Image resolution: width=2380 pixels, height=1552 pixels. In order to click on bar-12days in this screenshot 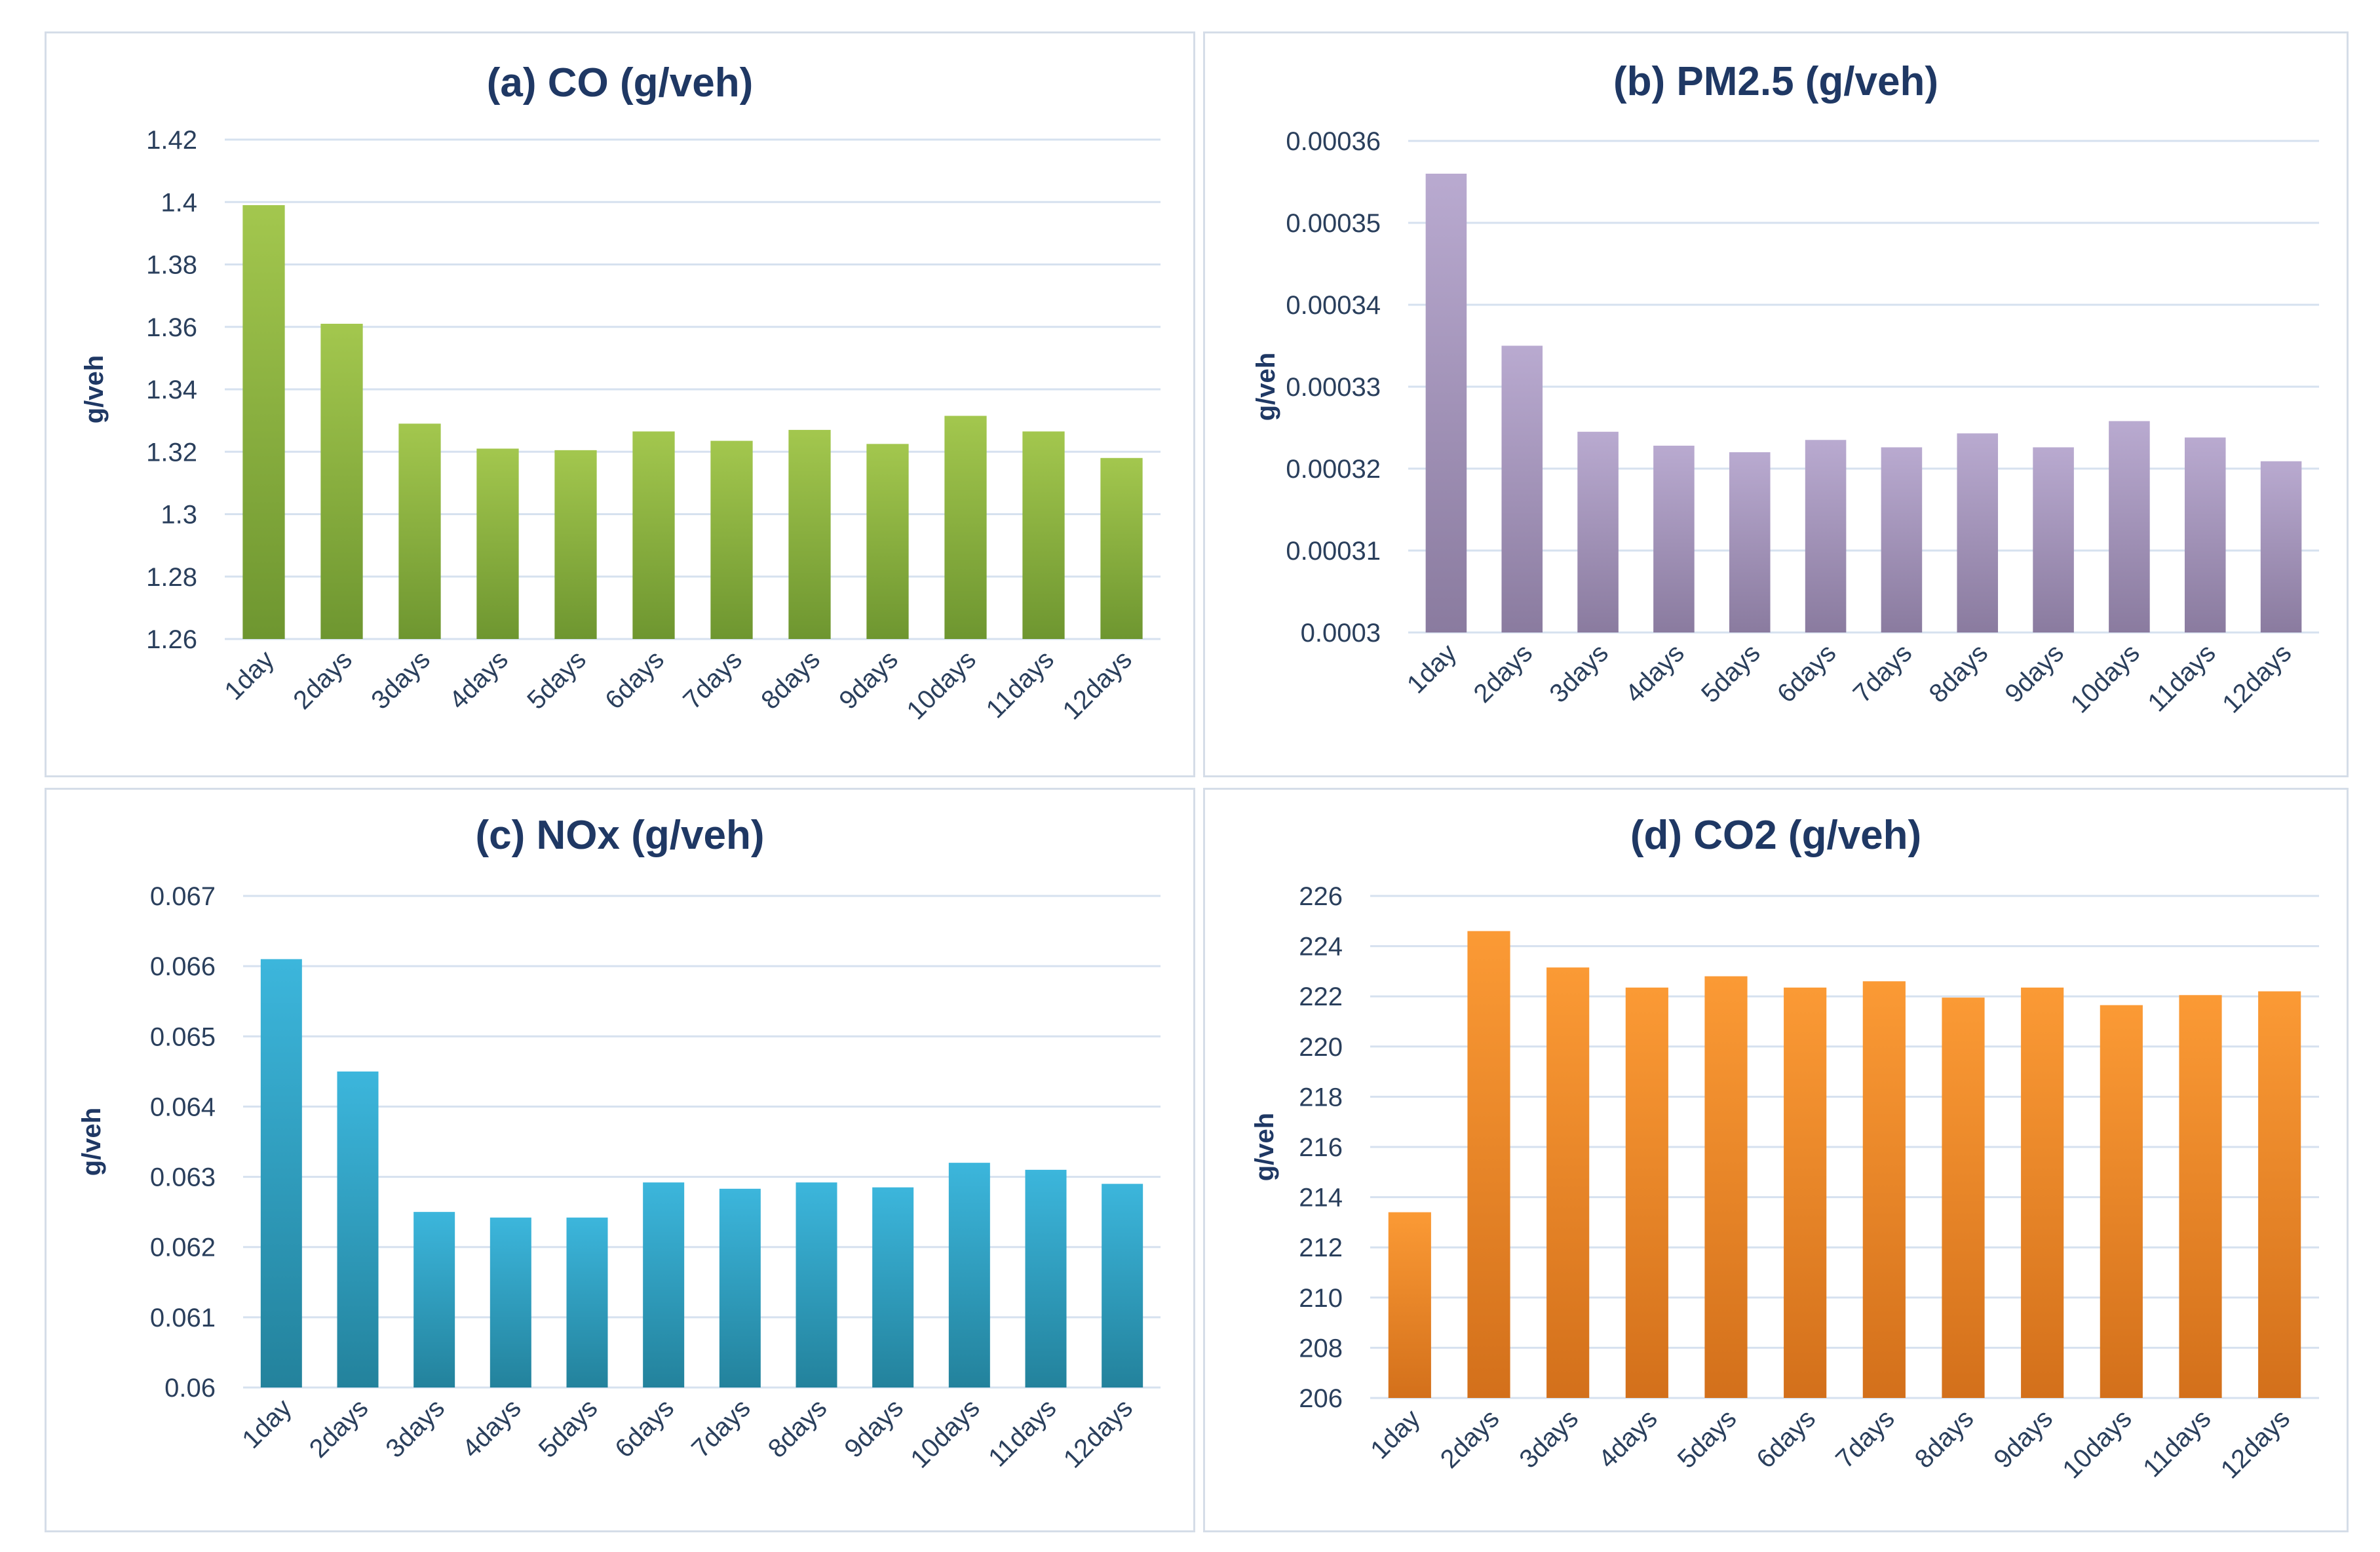, I will do `click(2281, 546)`.